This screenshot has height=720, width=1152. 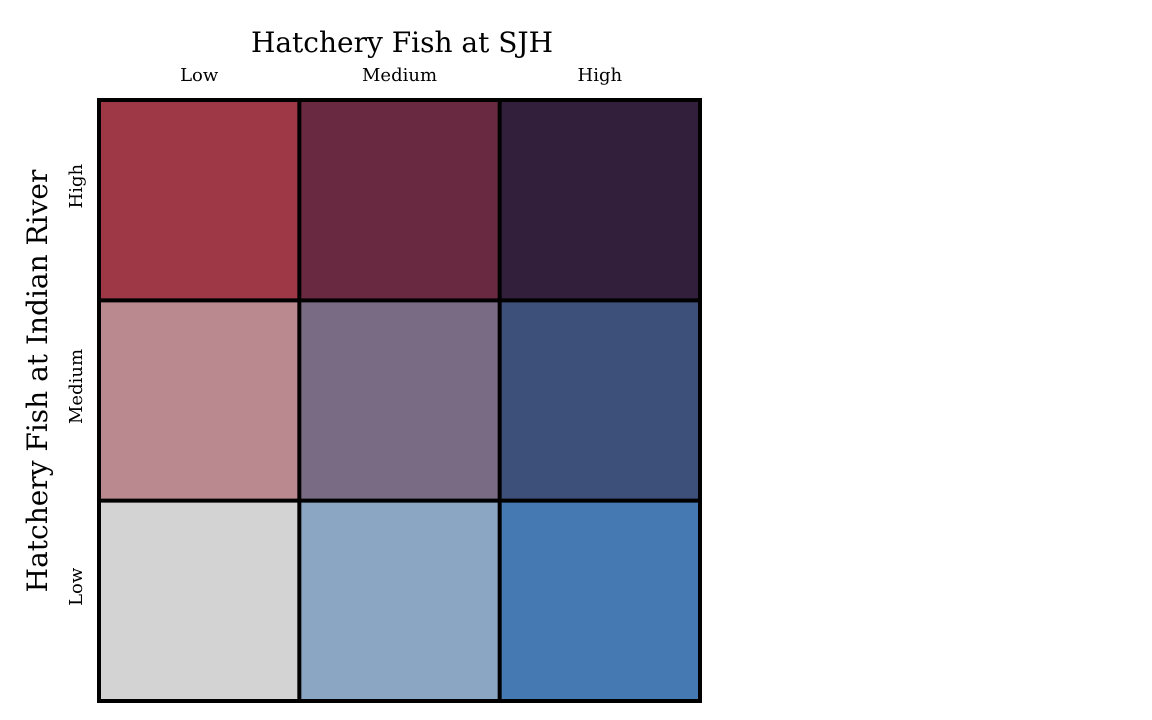 I want to click on y-tick-labels: Low Medium High, so click(x=76, y=384).